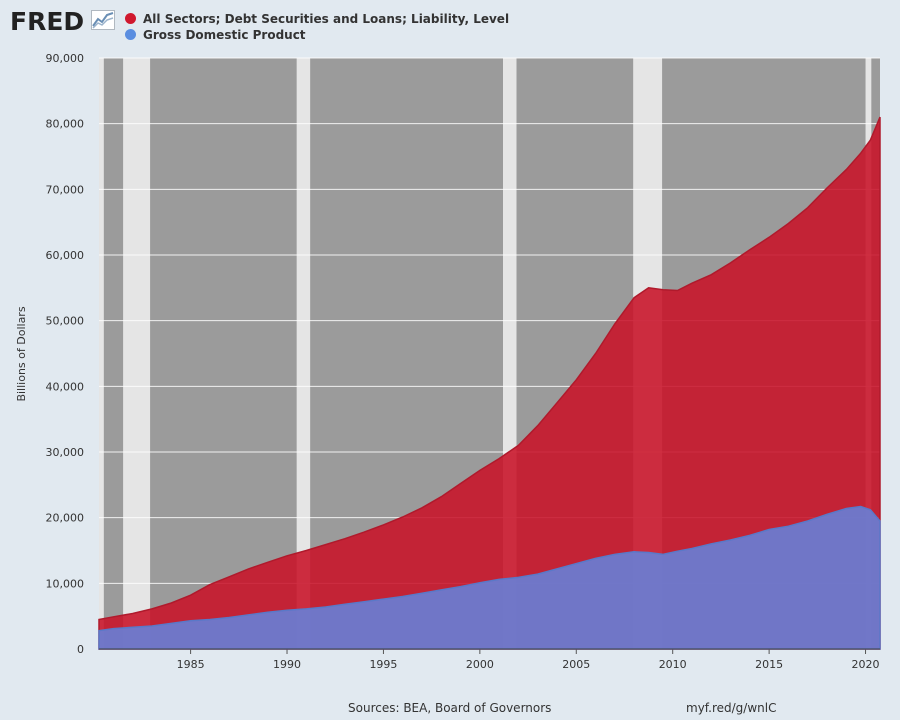  What do you see at coordinates (103, 20) in the screenshot?
I see `fred-graph-icon` at bounding box center [103, 20].